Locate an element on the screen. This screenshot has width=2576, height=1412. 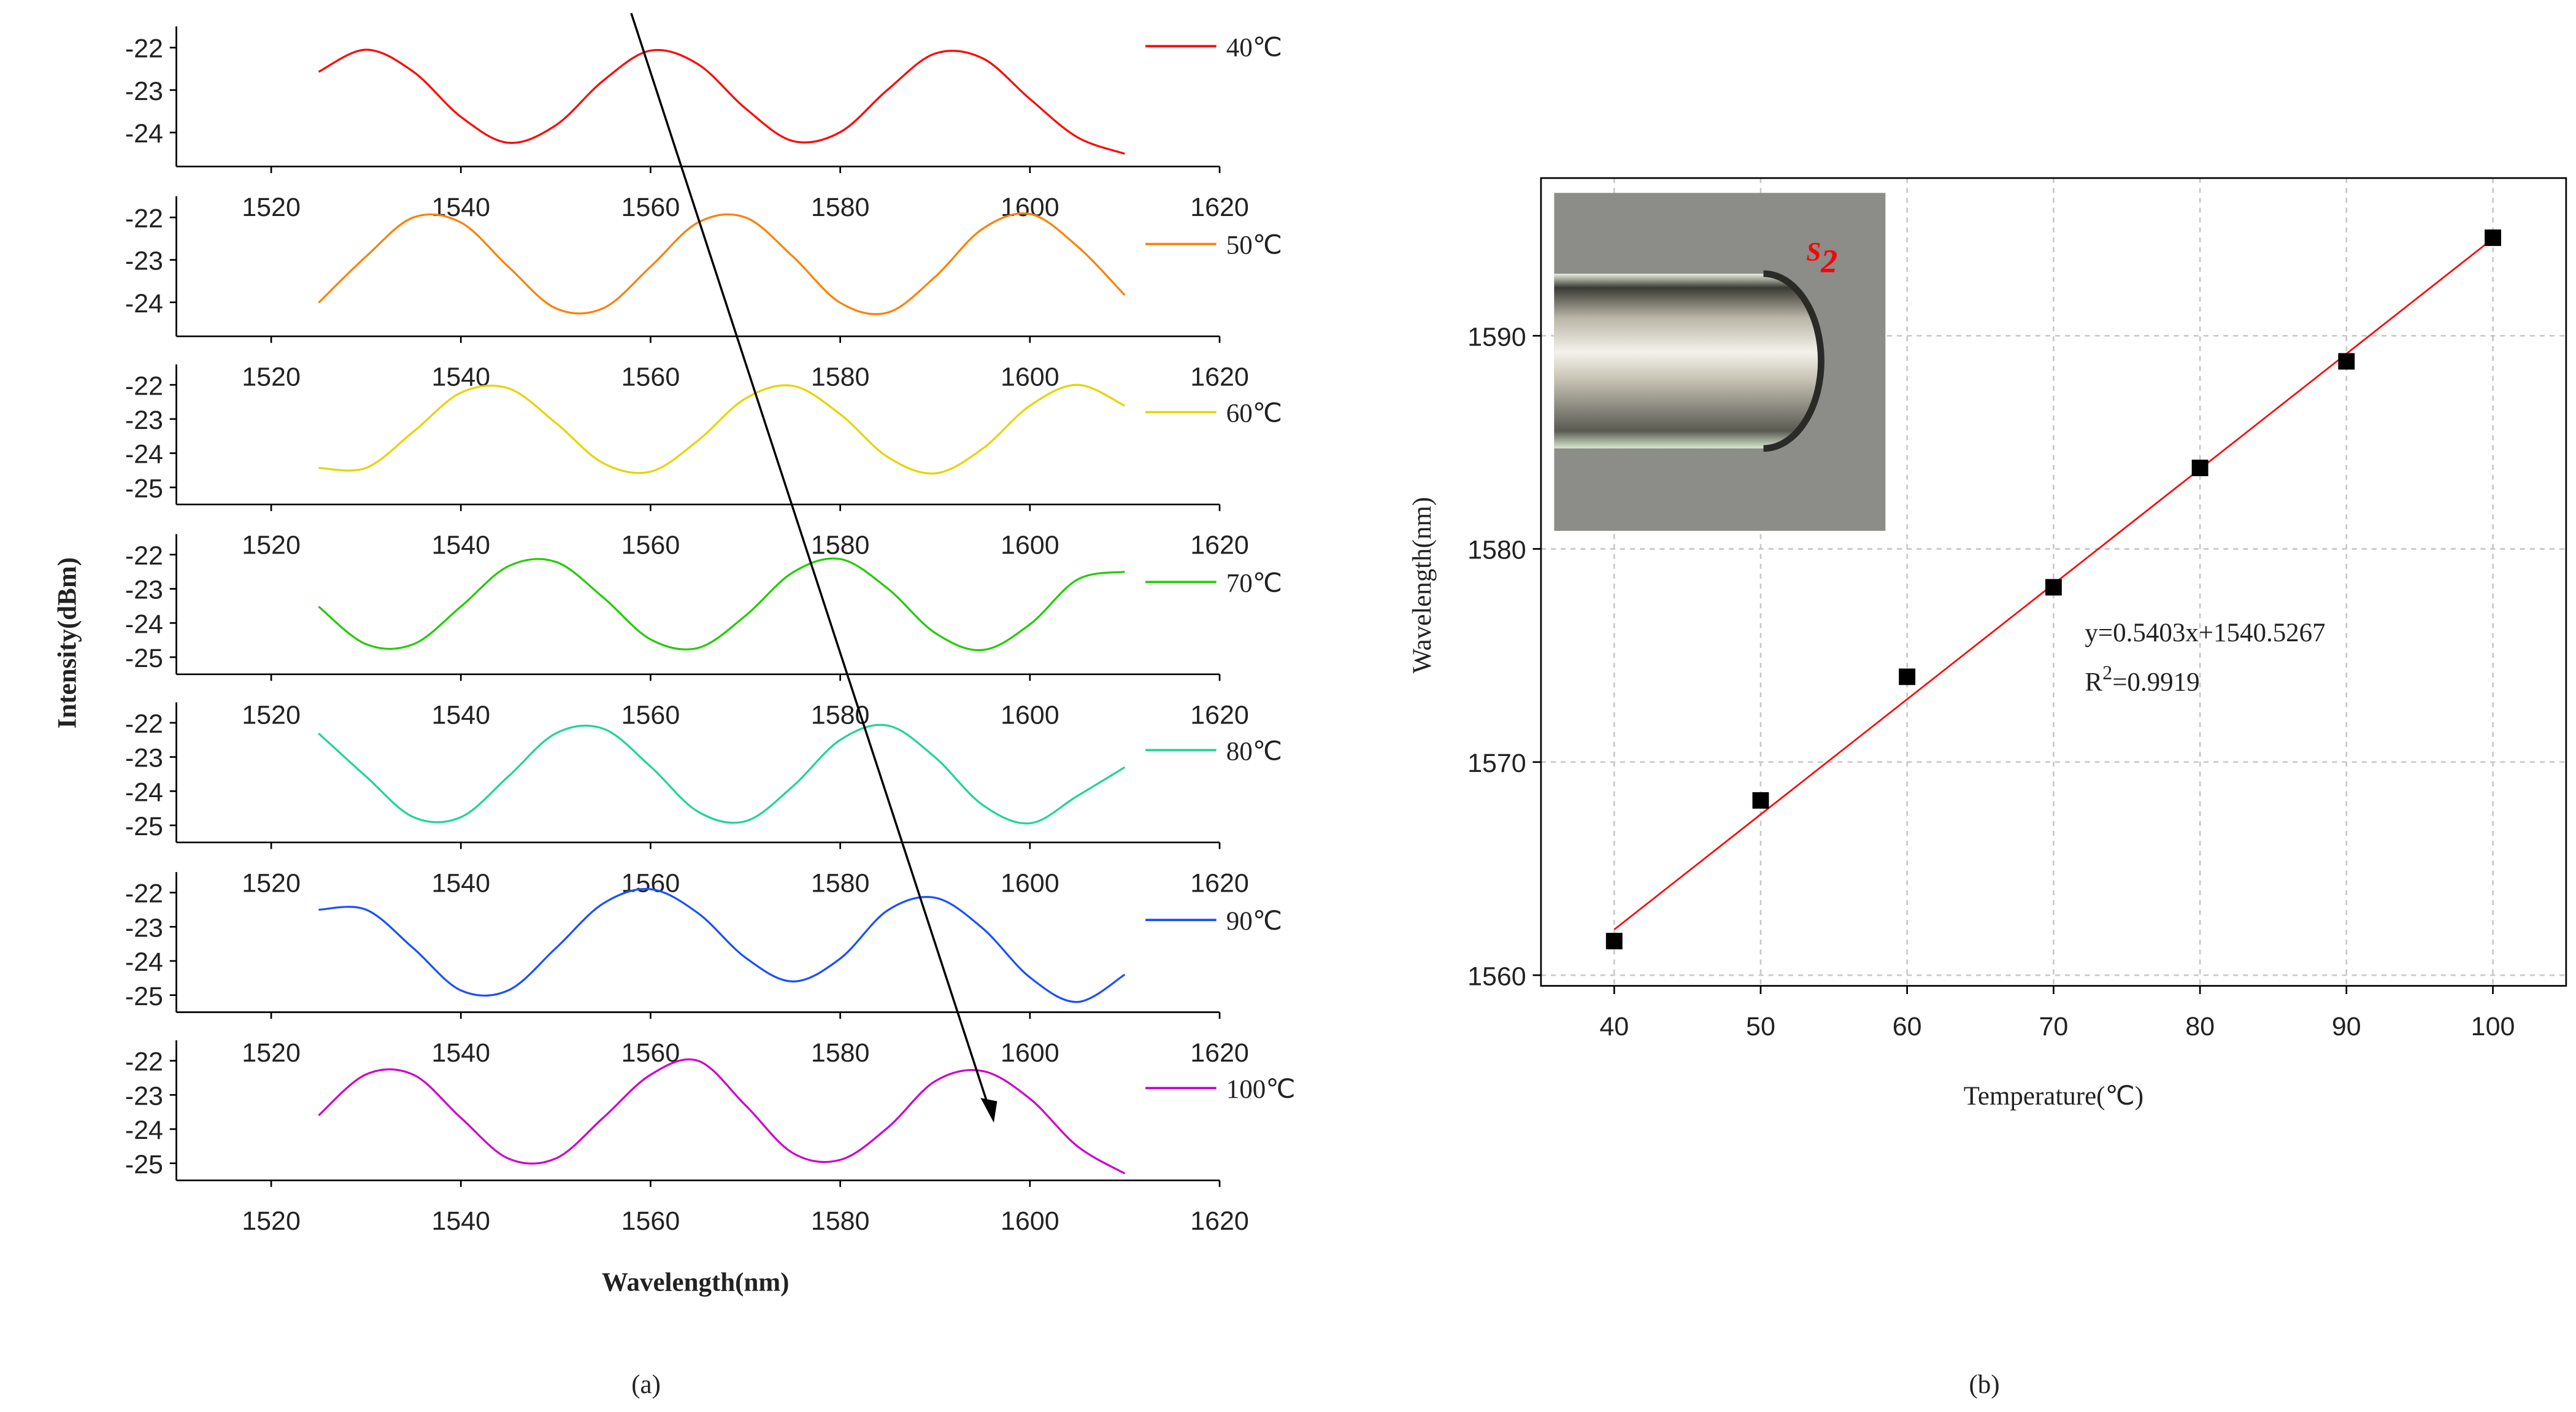
inset-photo is located at coordinates (1720, 362).